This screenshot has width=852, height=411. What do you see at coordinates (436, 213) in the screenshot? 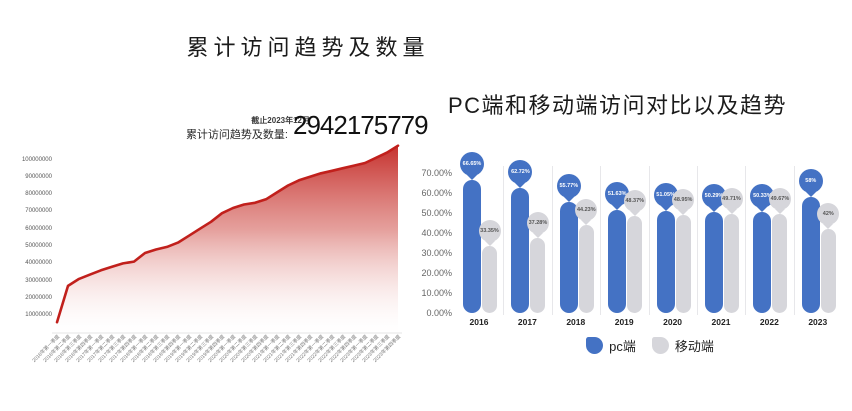
I see `y-axis-tick-label: 50.00%` at bounding box center [436, 213].